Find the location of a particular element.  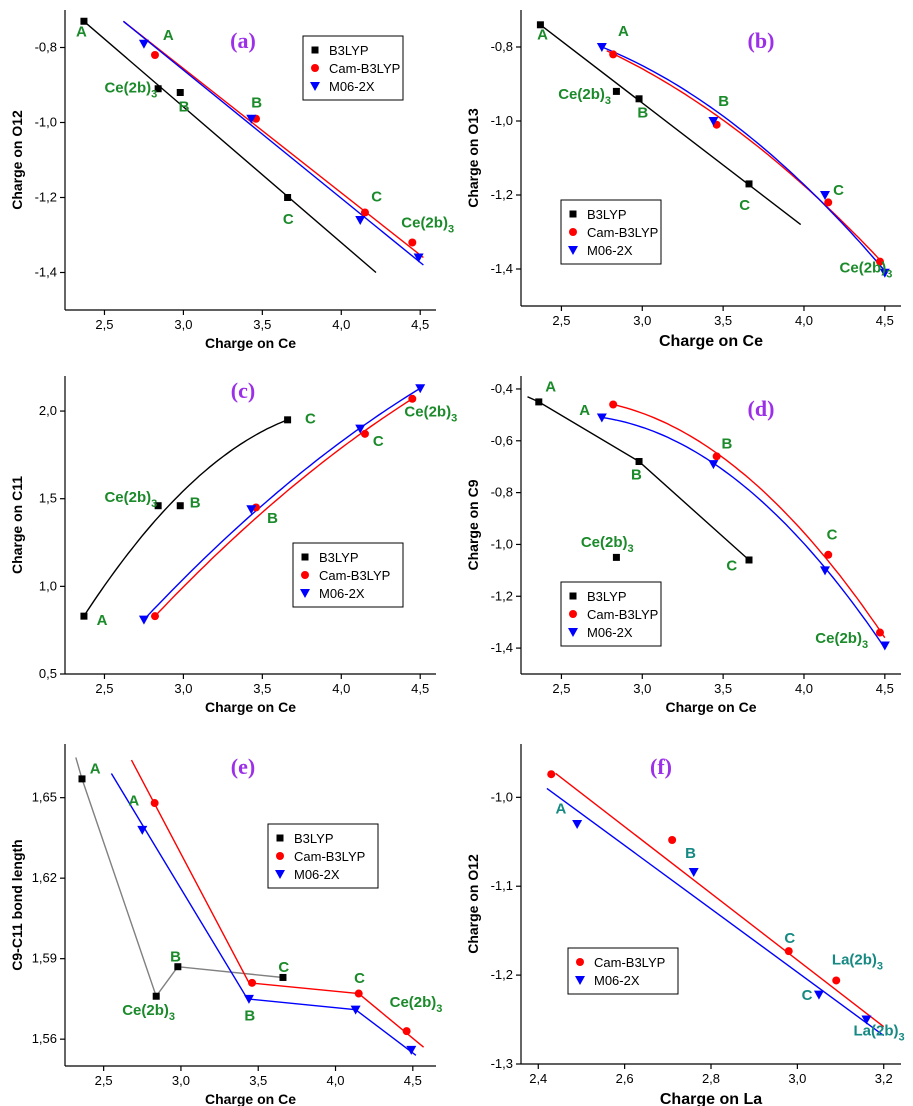

chart-d-x-tick-label: 3,5 is located at coordinates (723, 688).